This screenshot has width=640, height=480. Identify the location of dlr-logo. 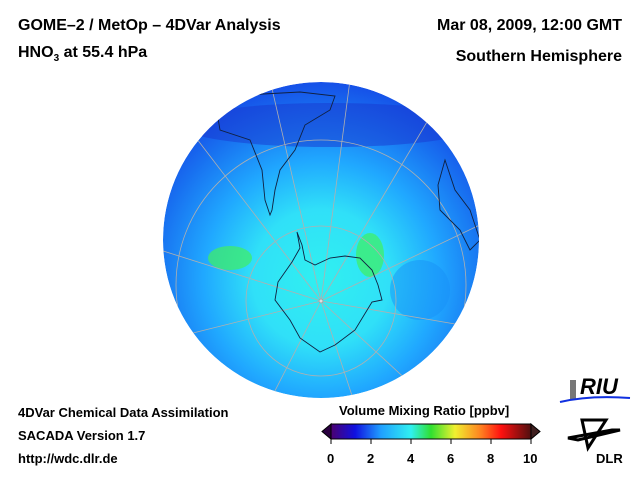
(594, 435).